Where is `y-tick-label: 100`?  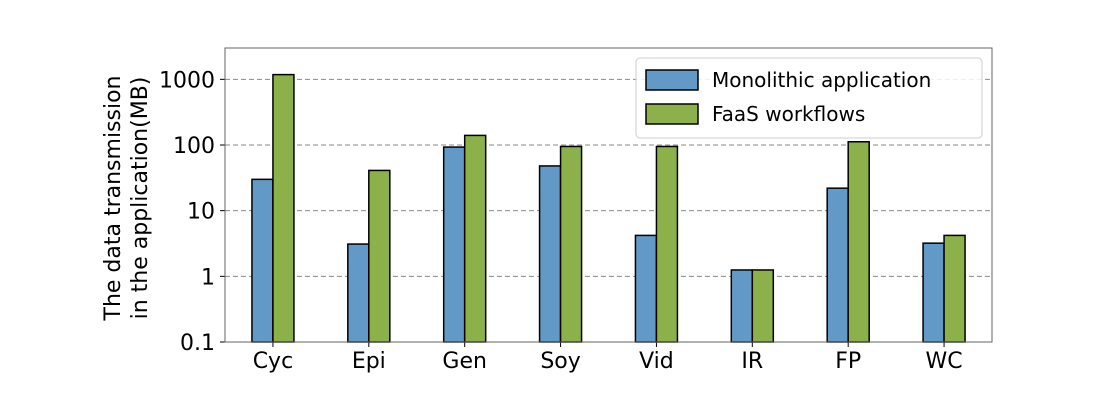
y-tick-label: 100 is located at coordinates (194, 146).